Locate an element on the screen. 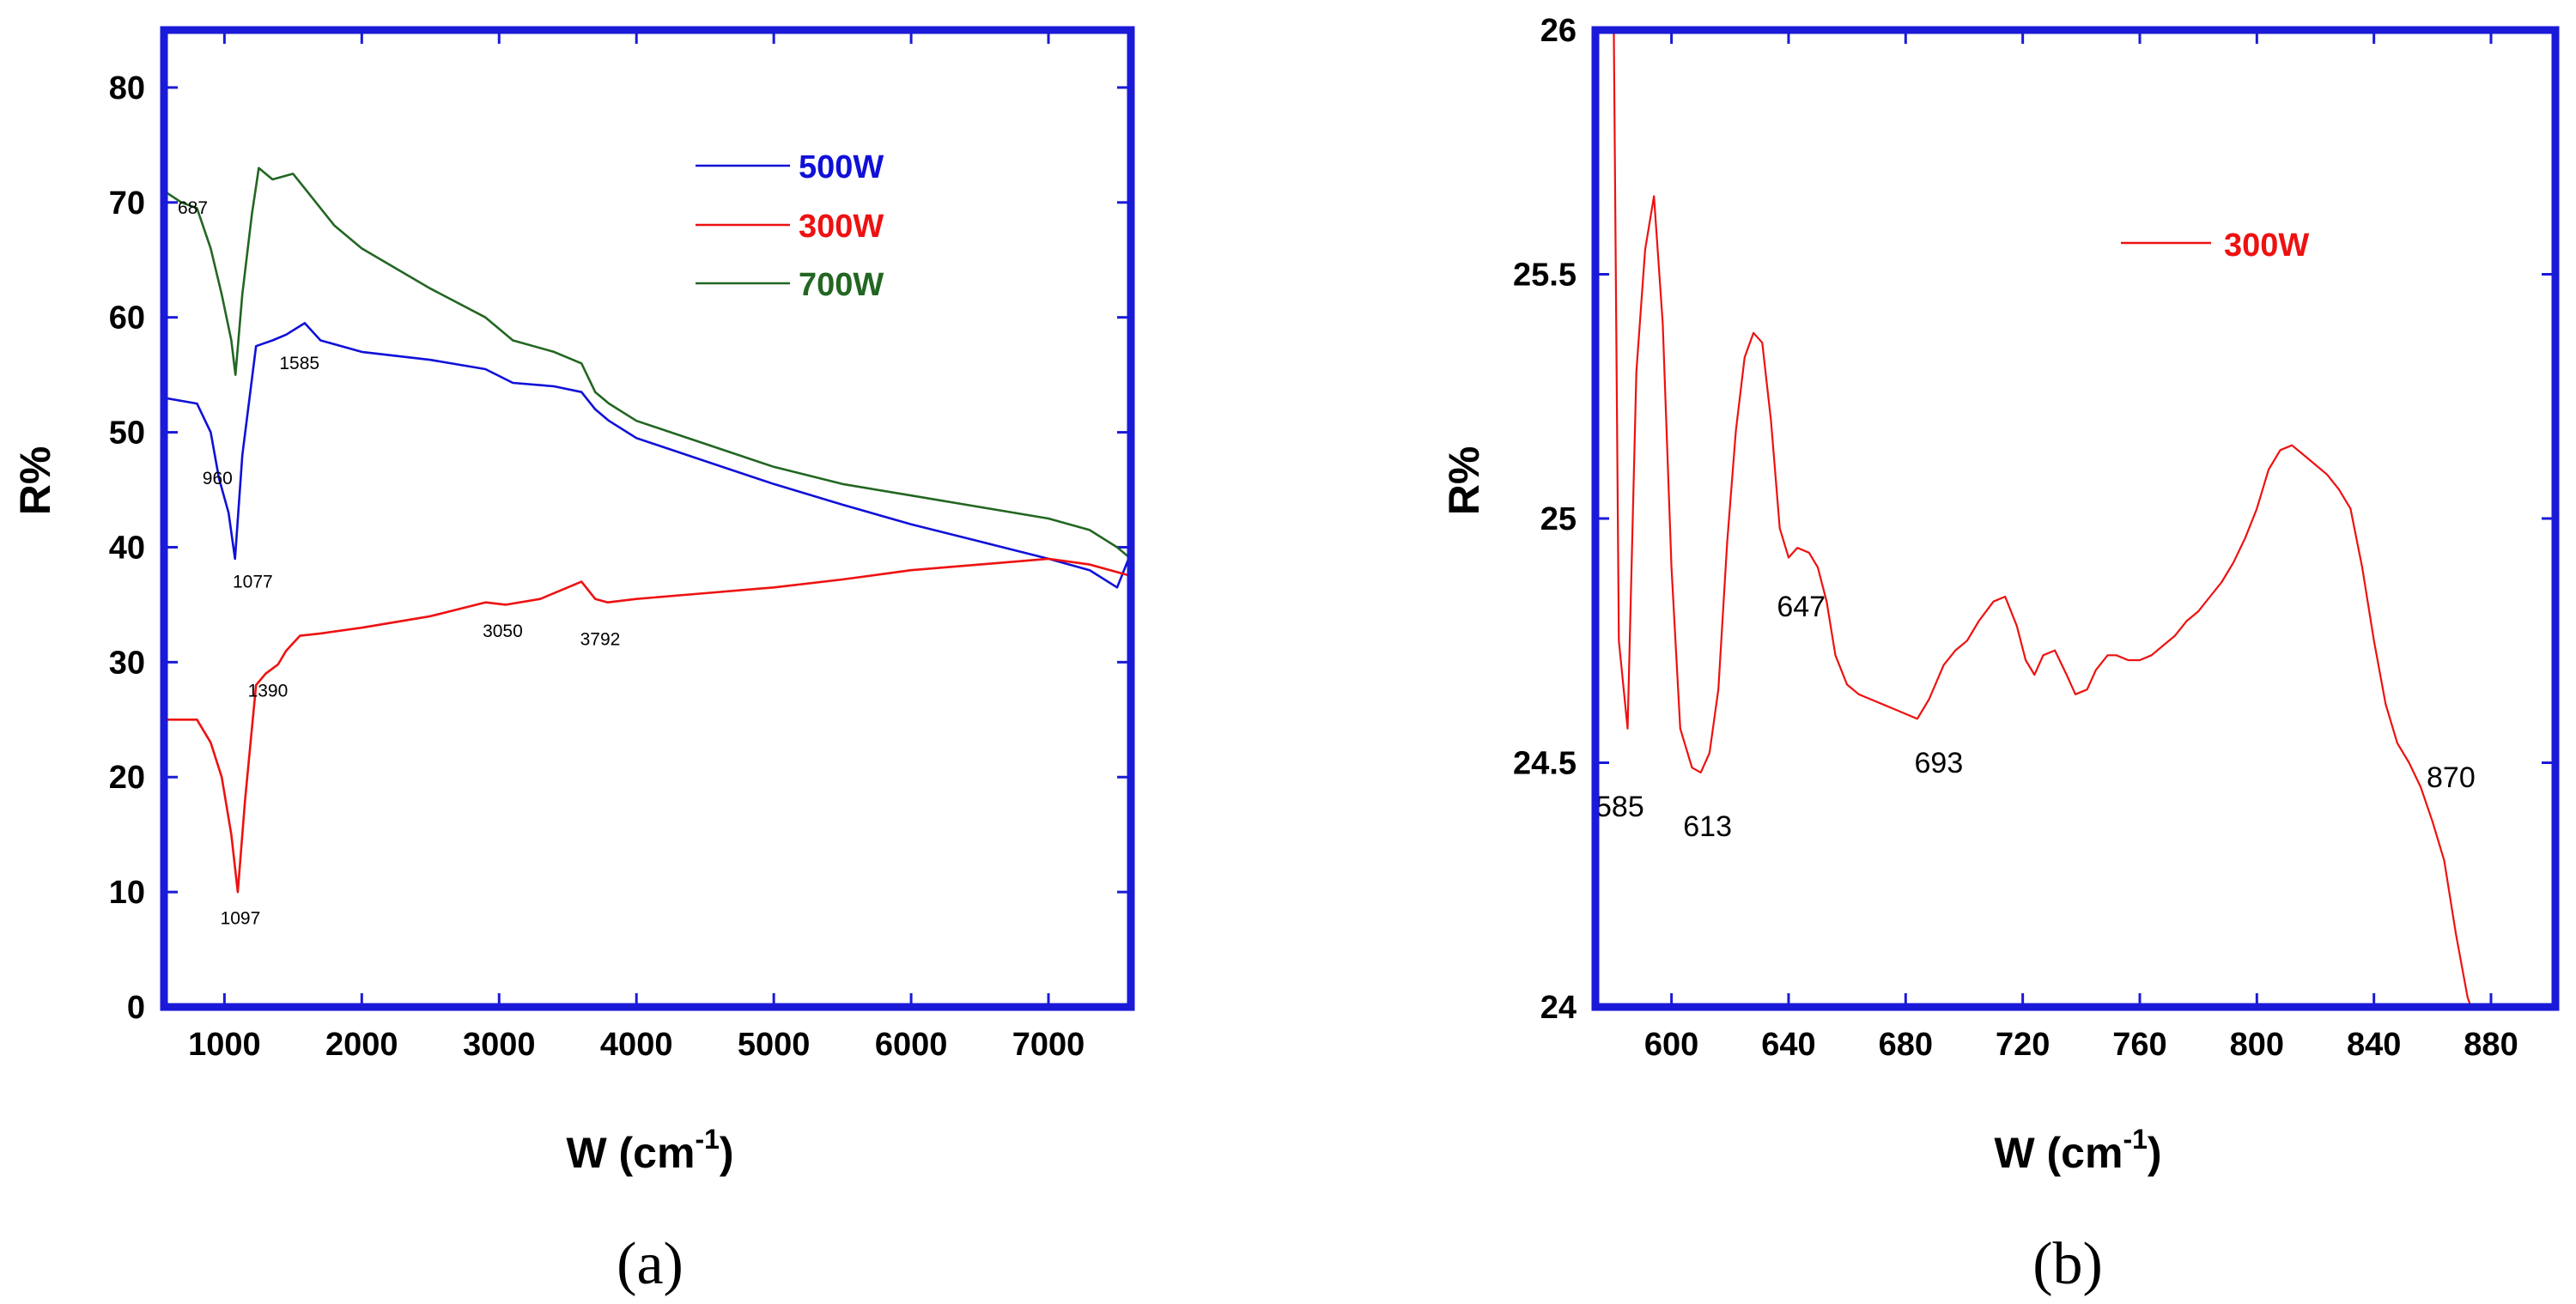 The height and width of the screenshot is (1304, 2576). chart-a-x-label-main: W (cm is located at coordinates (630, 1153).